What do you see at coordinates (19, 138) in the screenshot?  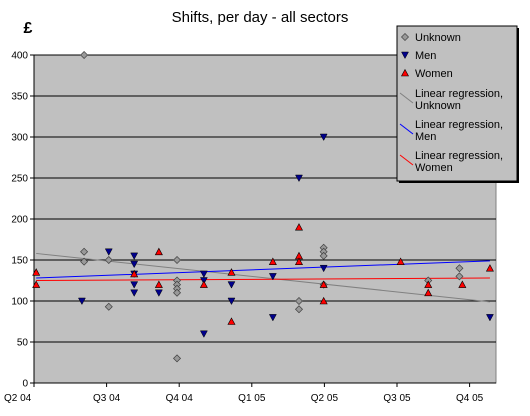 I see `y-tick-label: 300` at bounding box center [19, 138].